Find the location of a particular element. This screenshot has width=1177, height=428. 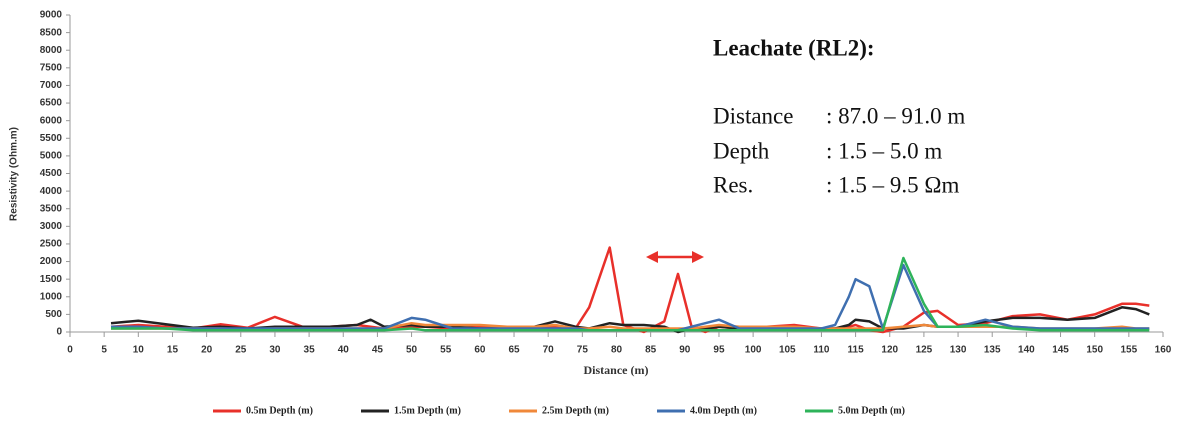

y-tick-label: 1500 is located at coordinates (51, 279).